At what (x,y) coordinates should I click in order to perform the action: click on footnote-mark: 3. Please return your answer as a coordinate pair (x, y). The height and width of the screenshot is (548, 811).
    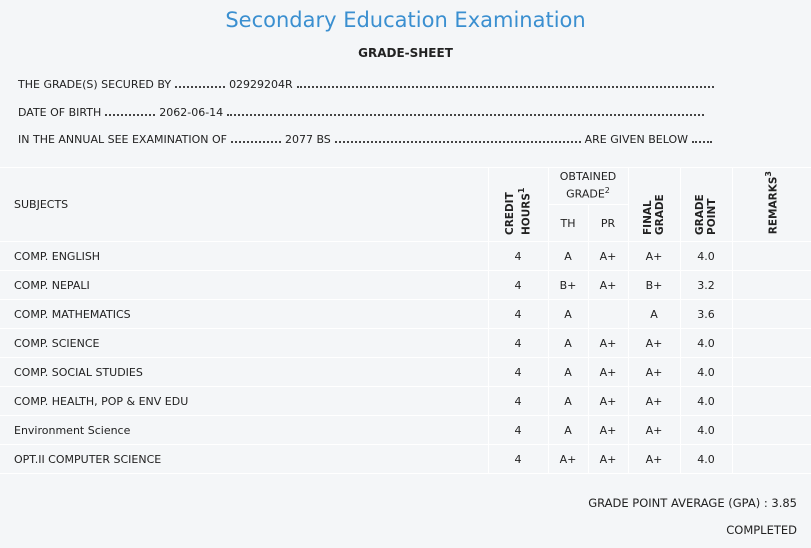
    Looking at the image, I should click on (769, 174).